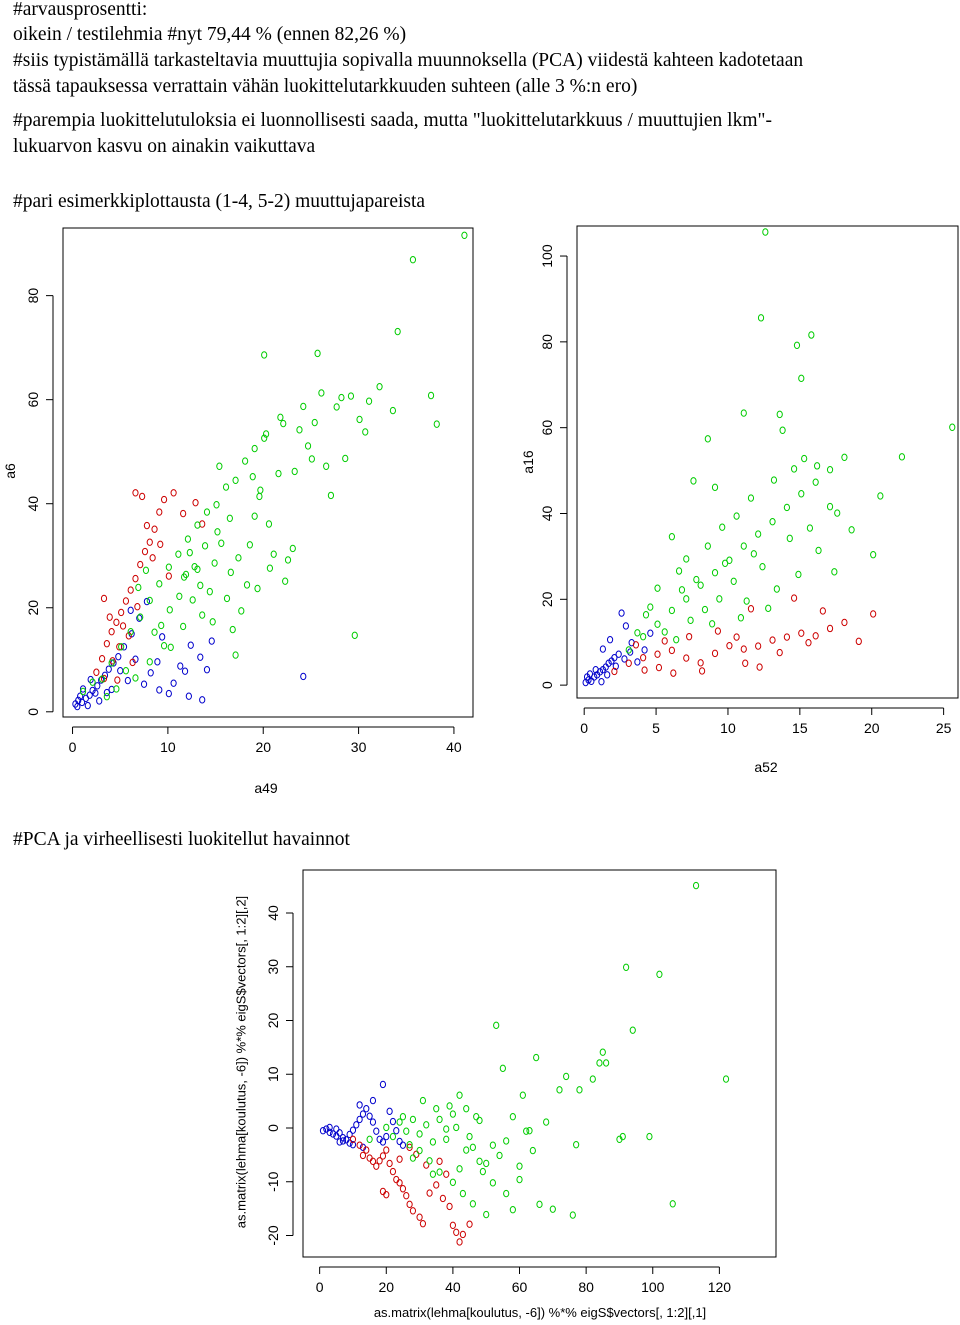 The image size is (960, 1325). Describe the element at coordinates (720, 1287) in the screenshot. I see `x-tick-label: 120` at that location.